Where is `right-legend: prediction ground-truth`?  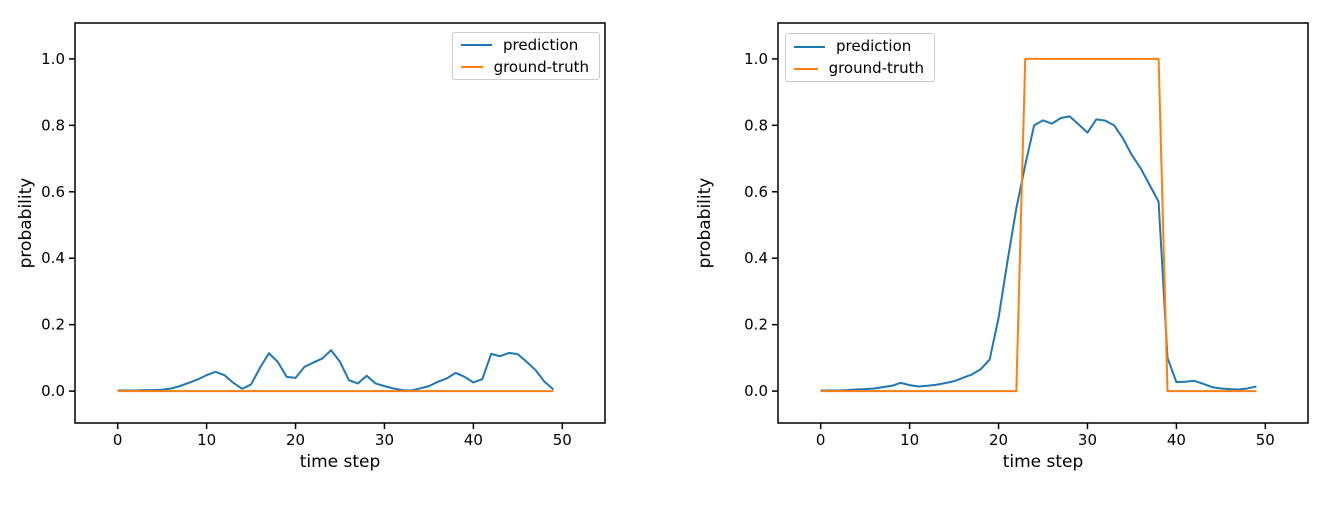
right-legend: prediction ground-truth is located at coordinates (860, 57).